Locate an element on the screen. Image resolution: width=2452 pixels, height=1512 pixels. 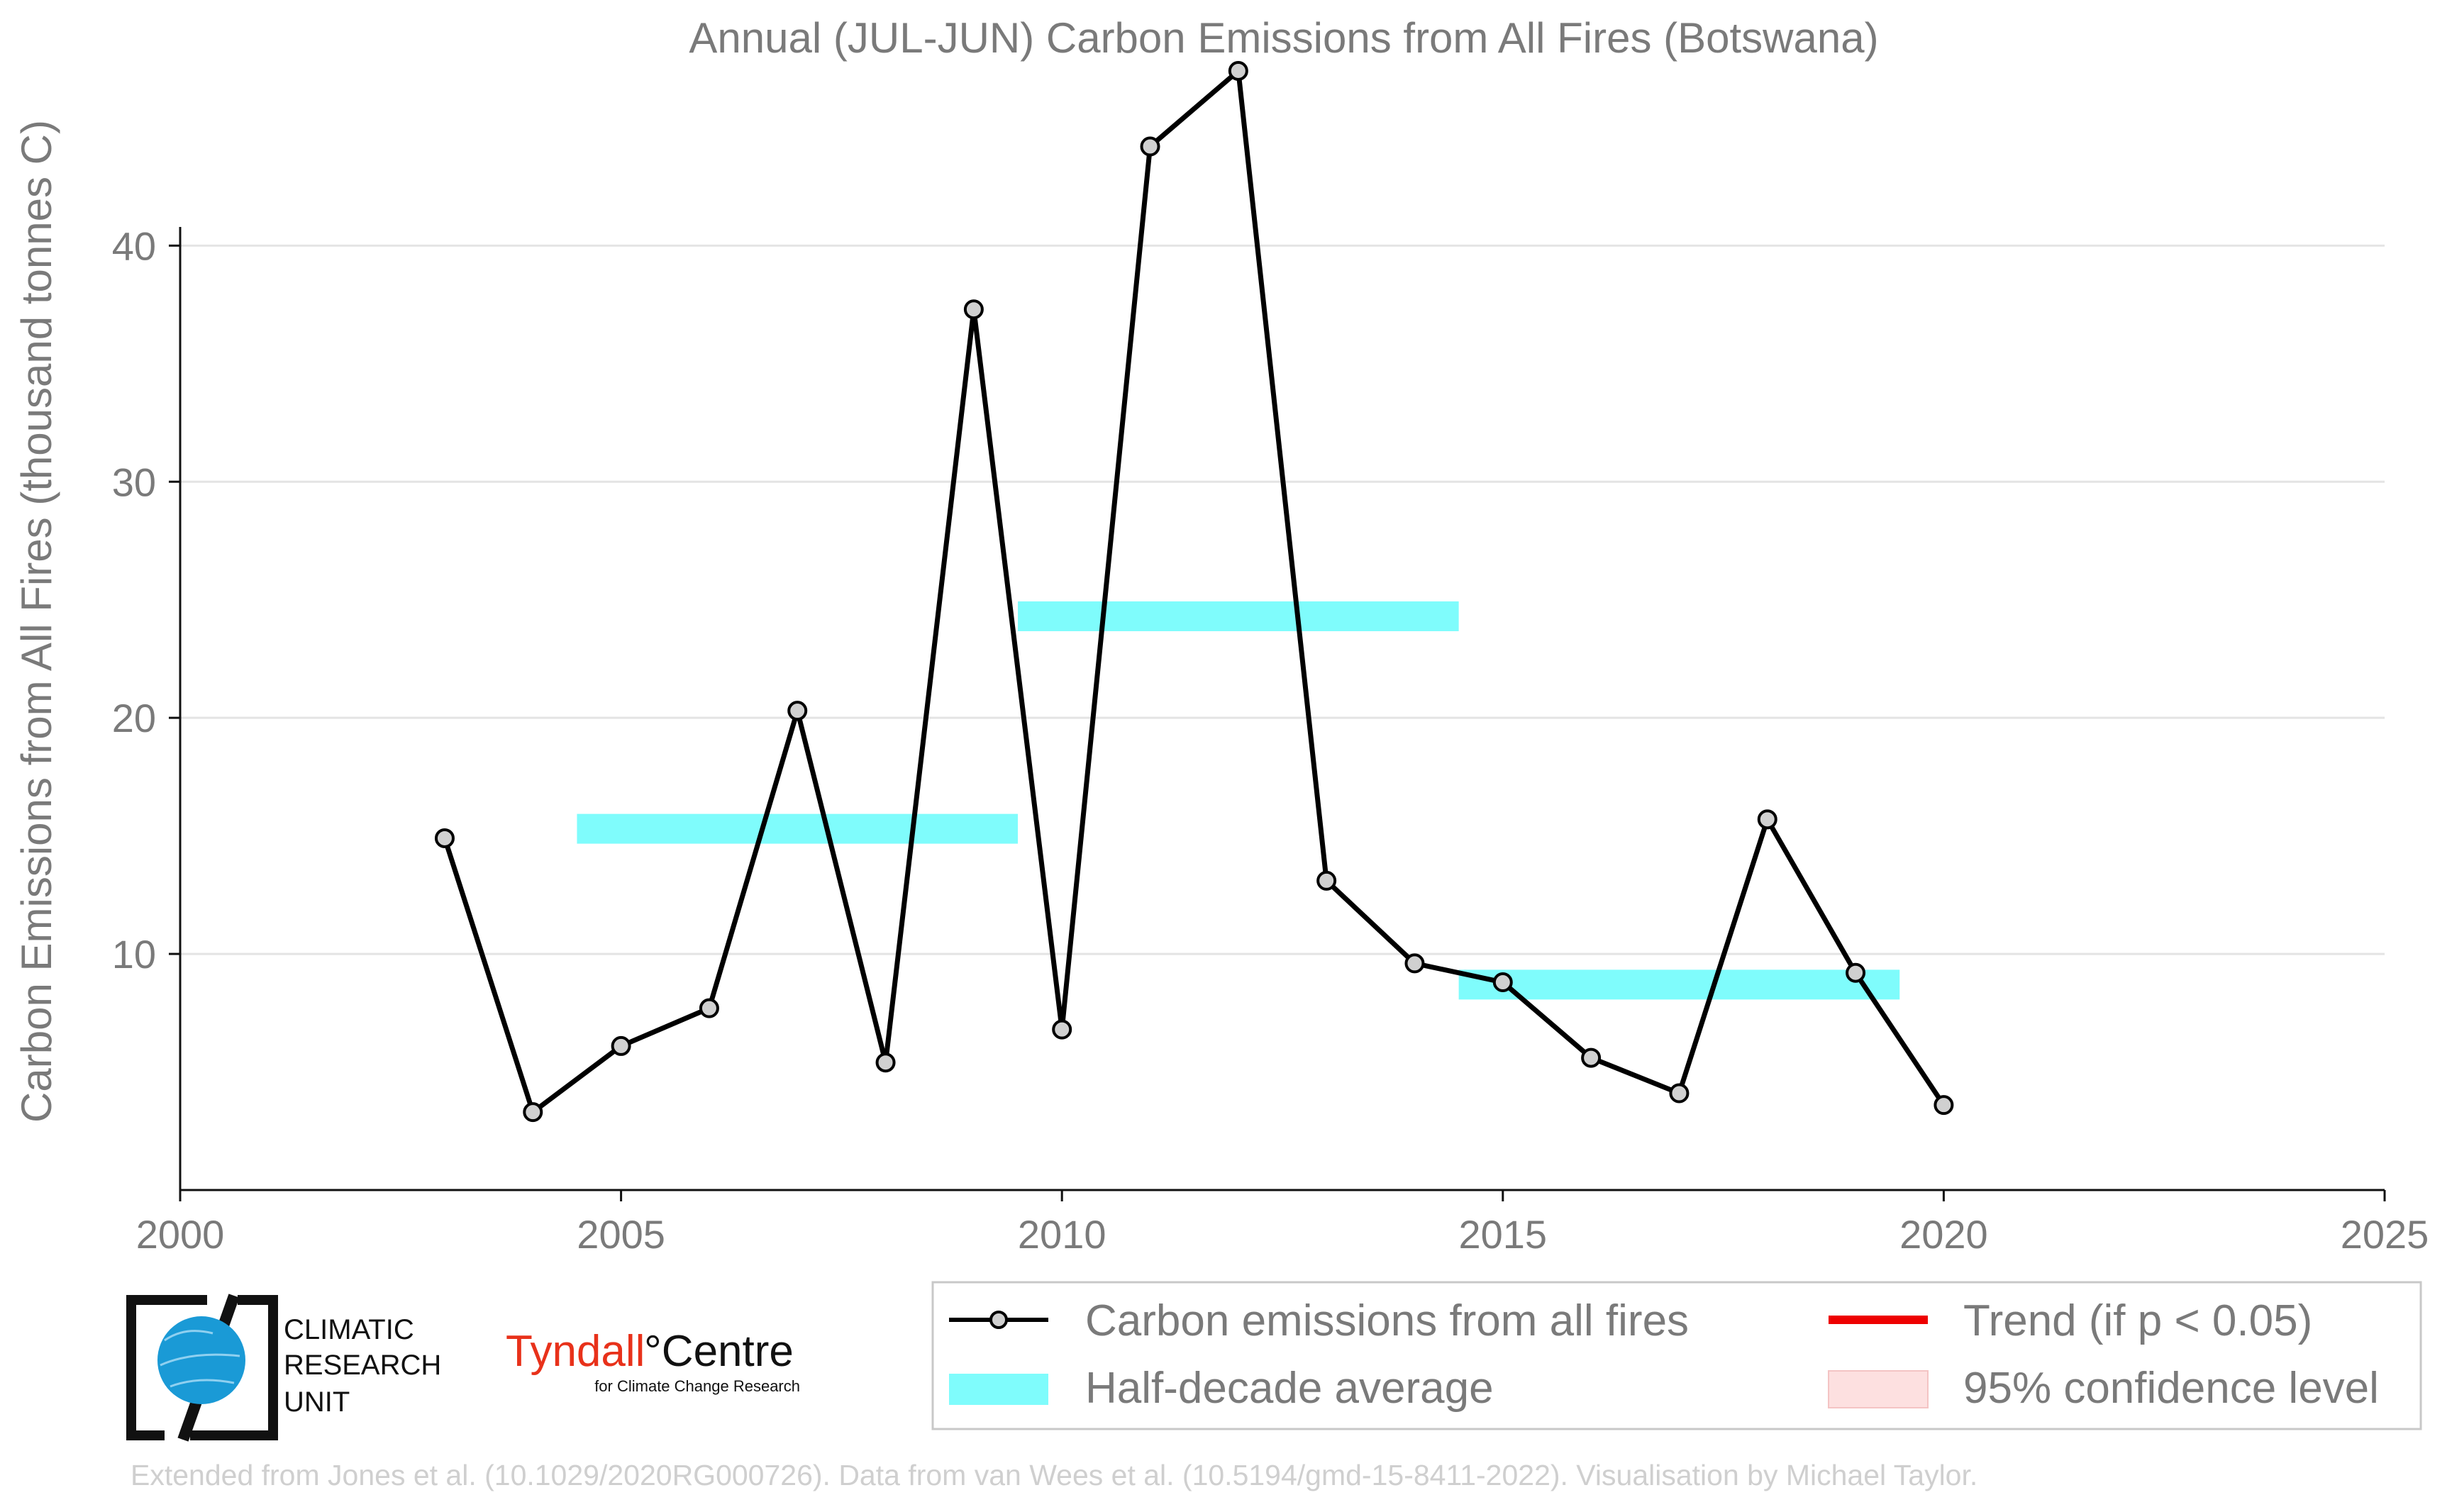
data-point-2014 is located at coordinates (1414, 963).